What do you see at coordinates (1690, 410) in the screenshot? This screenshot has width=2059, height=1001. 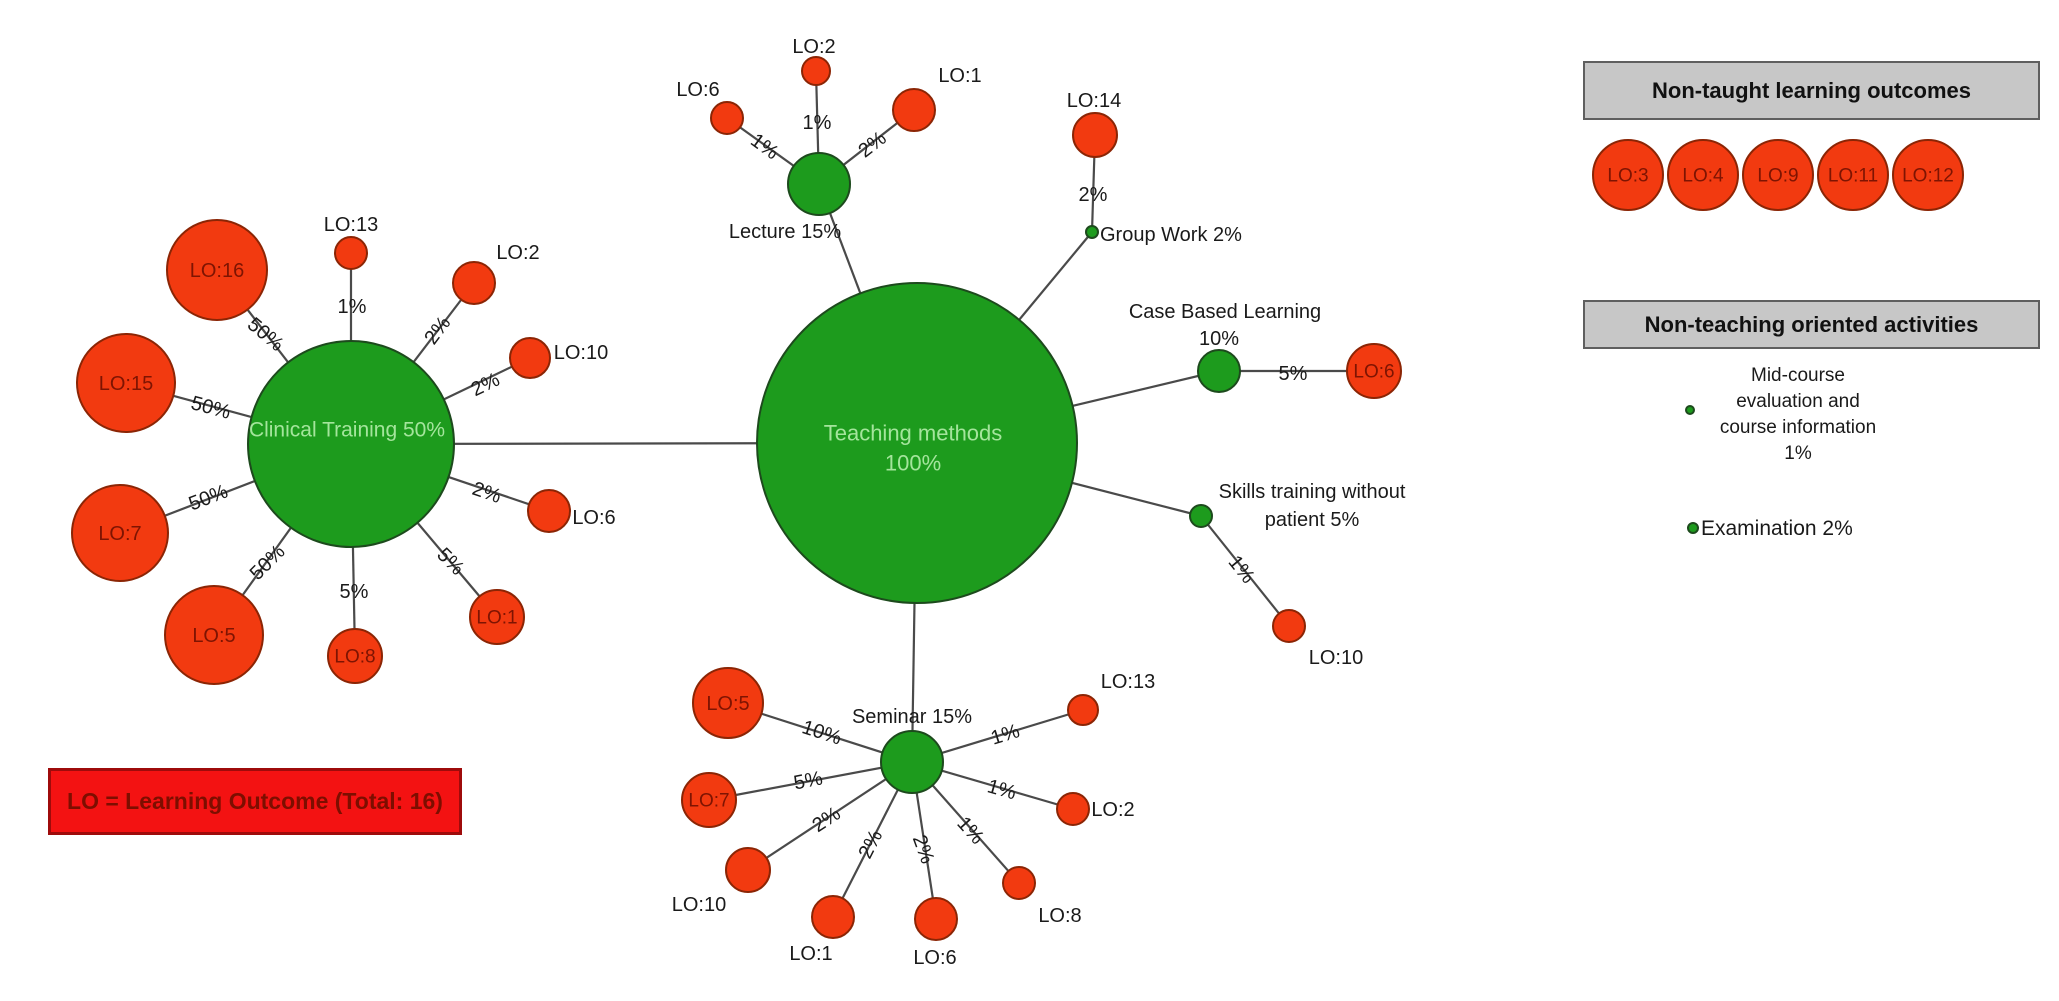 I see `node-mid-dot` at bounding box center [1690, 410].